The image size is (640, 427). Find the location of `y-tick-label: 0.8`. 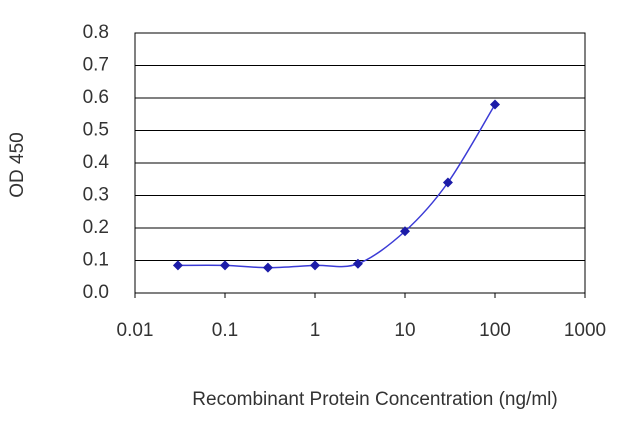

y-tick-label: 0.8 is located at coordinates (96, 32).